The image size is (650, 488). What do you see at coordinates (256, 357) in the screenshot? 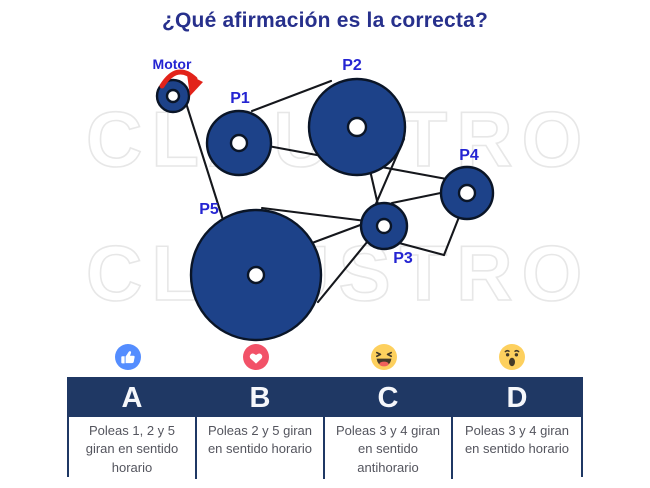
I see `love-icon` at bounding box center [256, 357].